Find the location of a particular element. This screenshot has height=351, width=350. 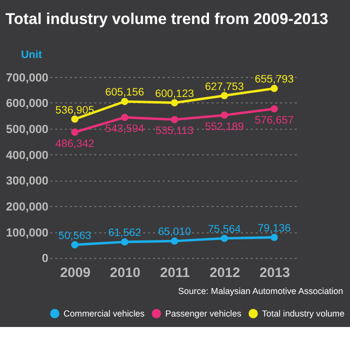

data-label: 75,564 is located at coordinates (224, 229).